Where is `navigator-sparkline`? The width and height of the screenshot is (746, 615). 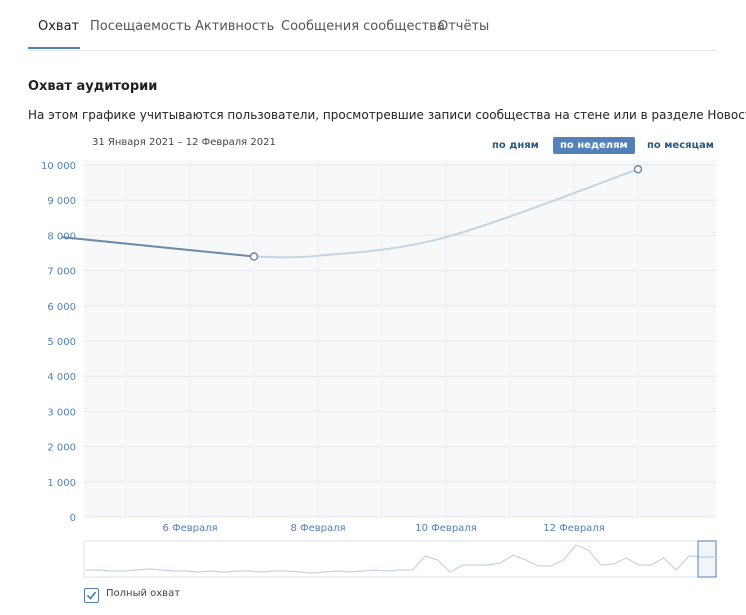
navigator-sparkline is located at coordinates (400, 559).